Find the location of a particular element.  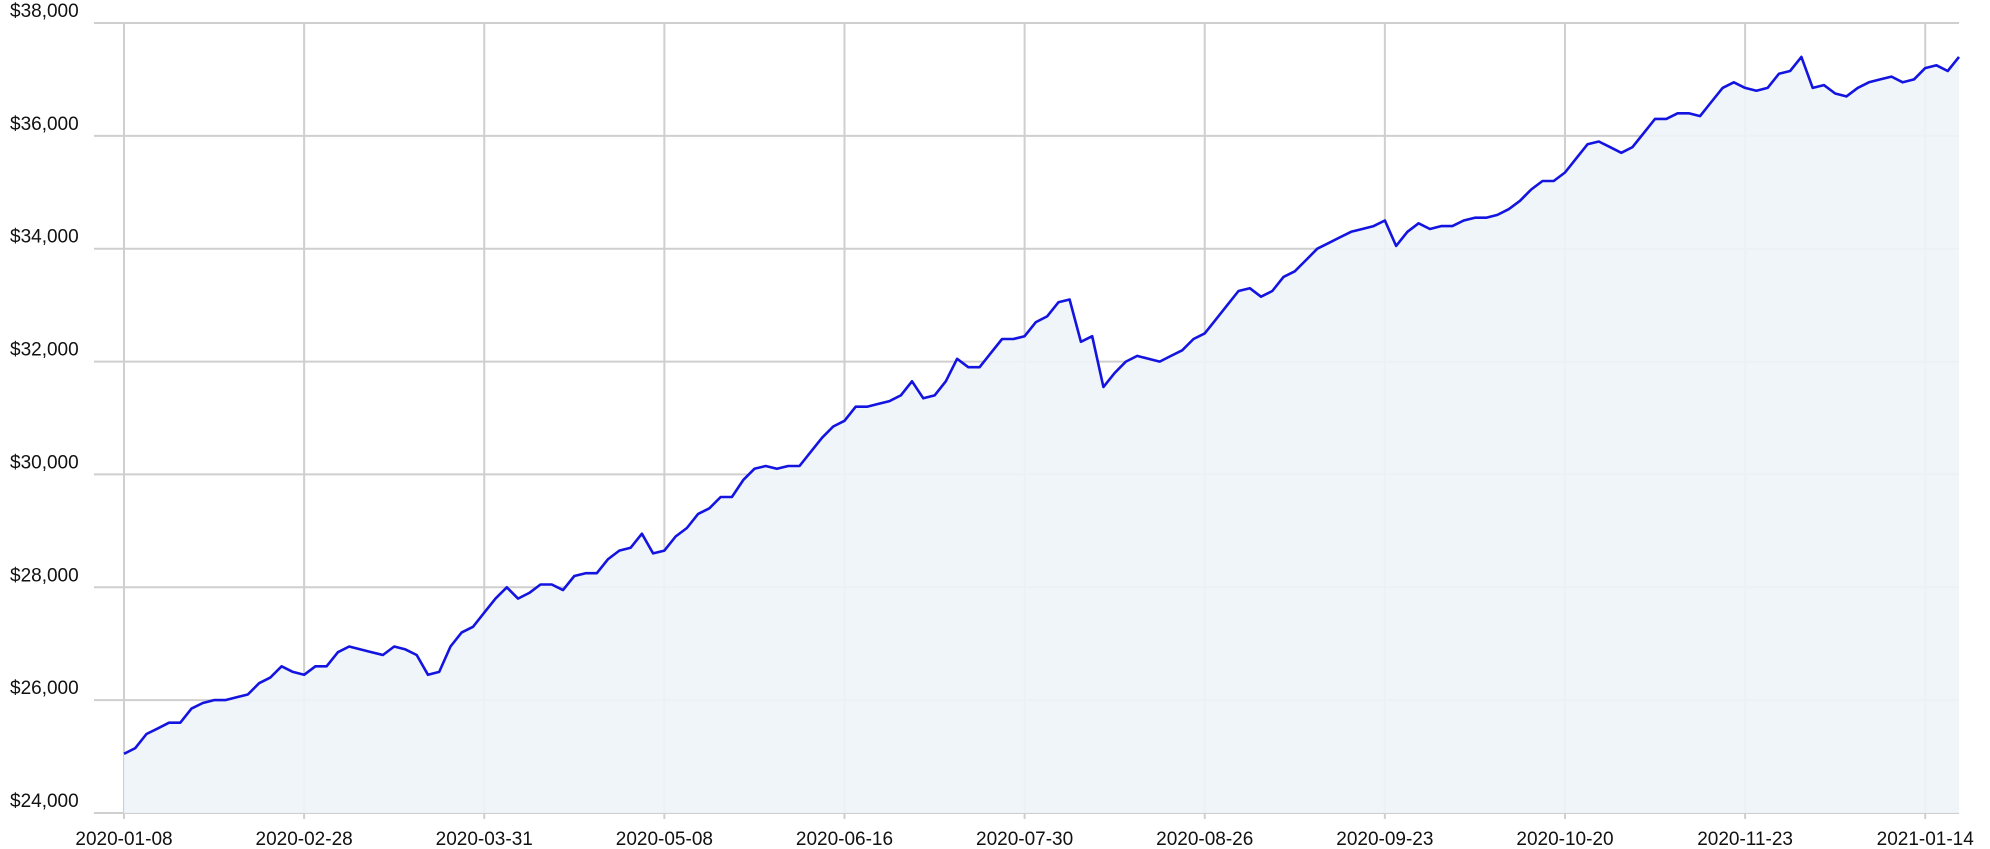

y-tick-label: $34,000 is located at coordinates (44, 237).